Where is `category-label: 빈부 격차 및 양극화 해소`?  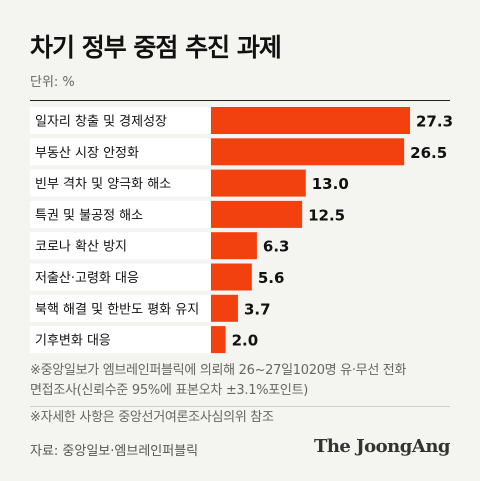
category-label: 빈부 격차 및 양극화 해소 is located at coordinates (103, 184).